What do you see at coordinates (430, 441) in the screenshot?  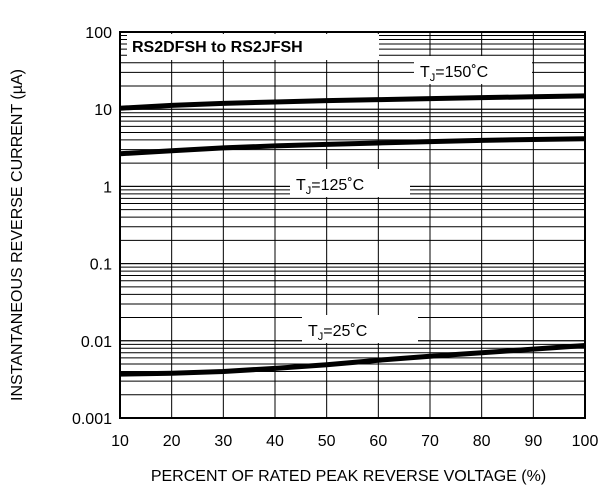 I see `x-tick-label: 70` at bounding box center [430, 441].